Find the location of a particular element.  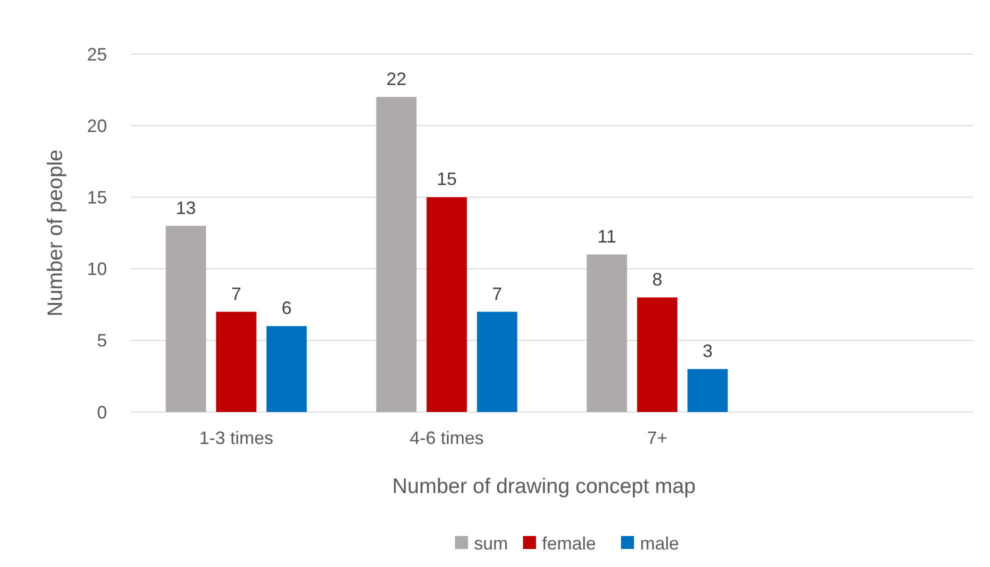

y-tick-label: 15 is located at coordinates (96, 198).